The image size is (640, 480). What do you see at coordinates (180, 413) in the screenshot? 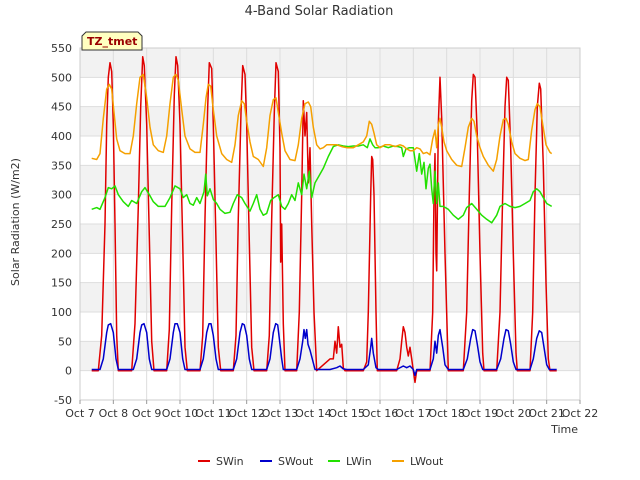
I see `x-tick-label: Oct 10` at bounding box center [180, 413].